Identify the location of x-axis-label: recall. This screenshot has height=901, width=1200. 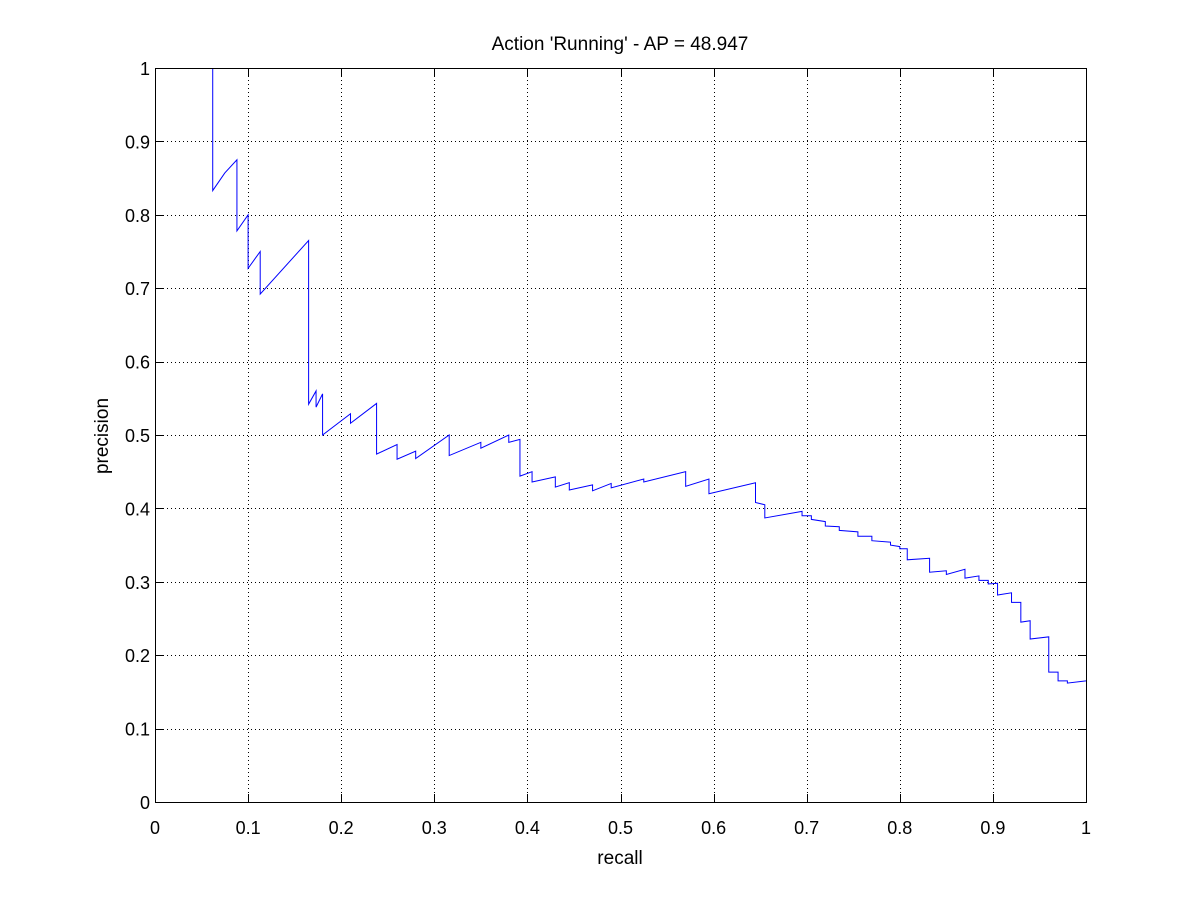
(619, 858).